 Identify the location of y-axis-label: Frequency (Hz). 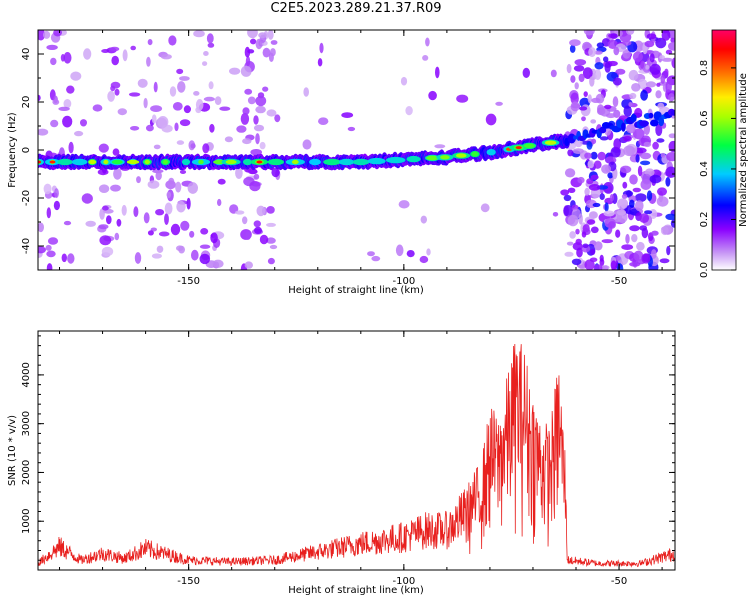
(12, 150).